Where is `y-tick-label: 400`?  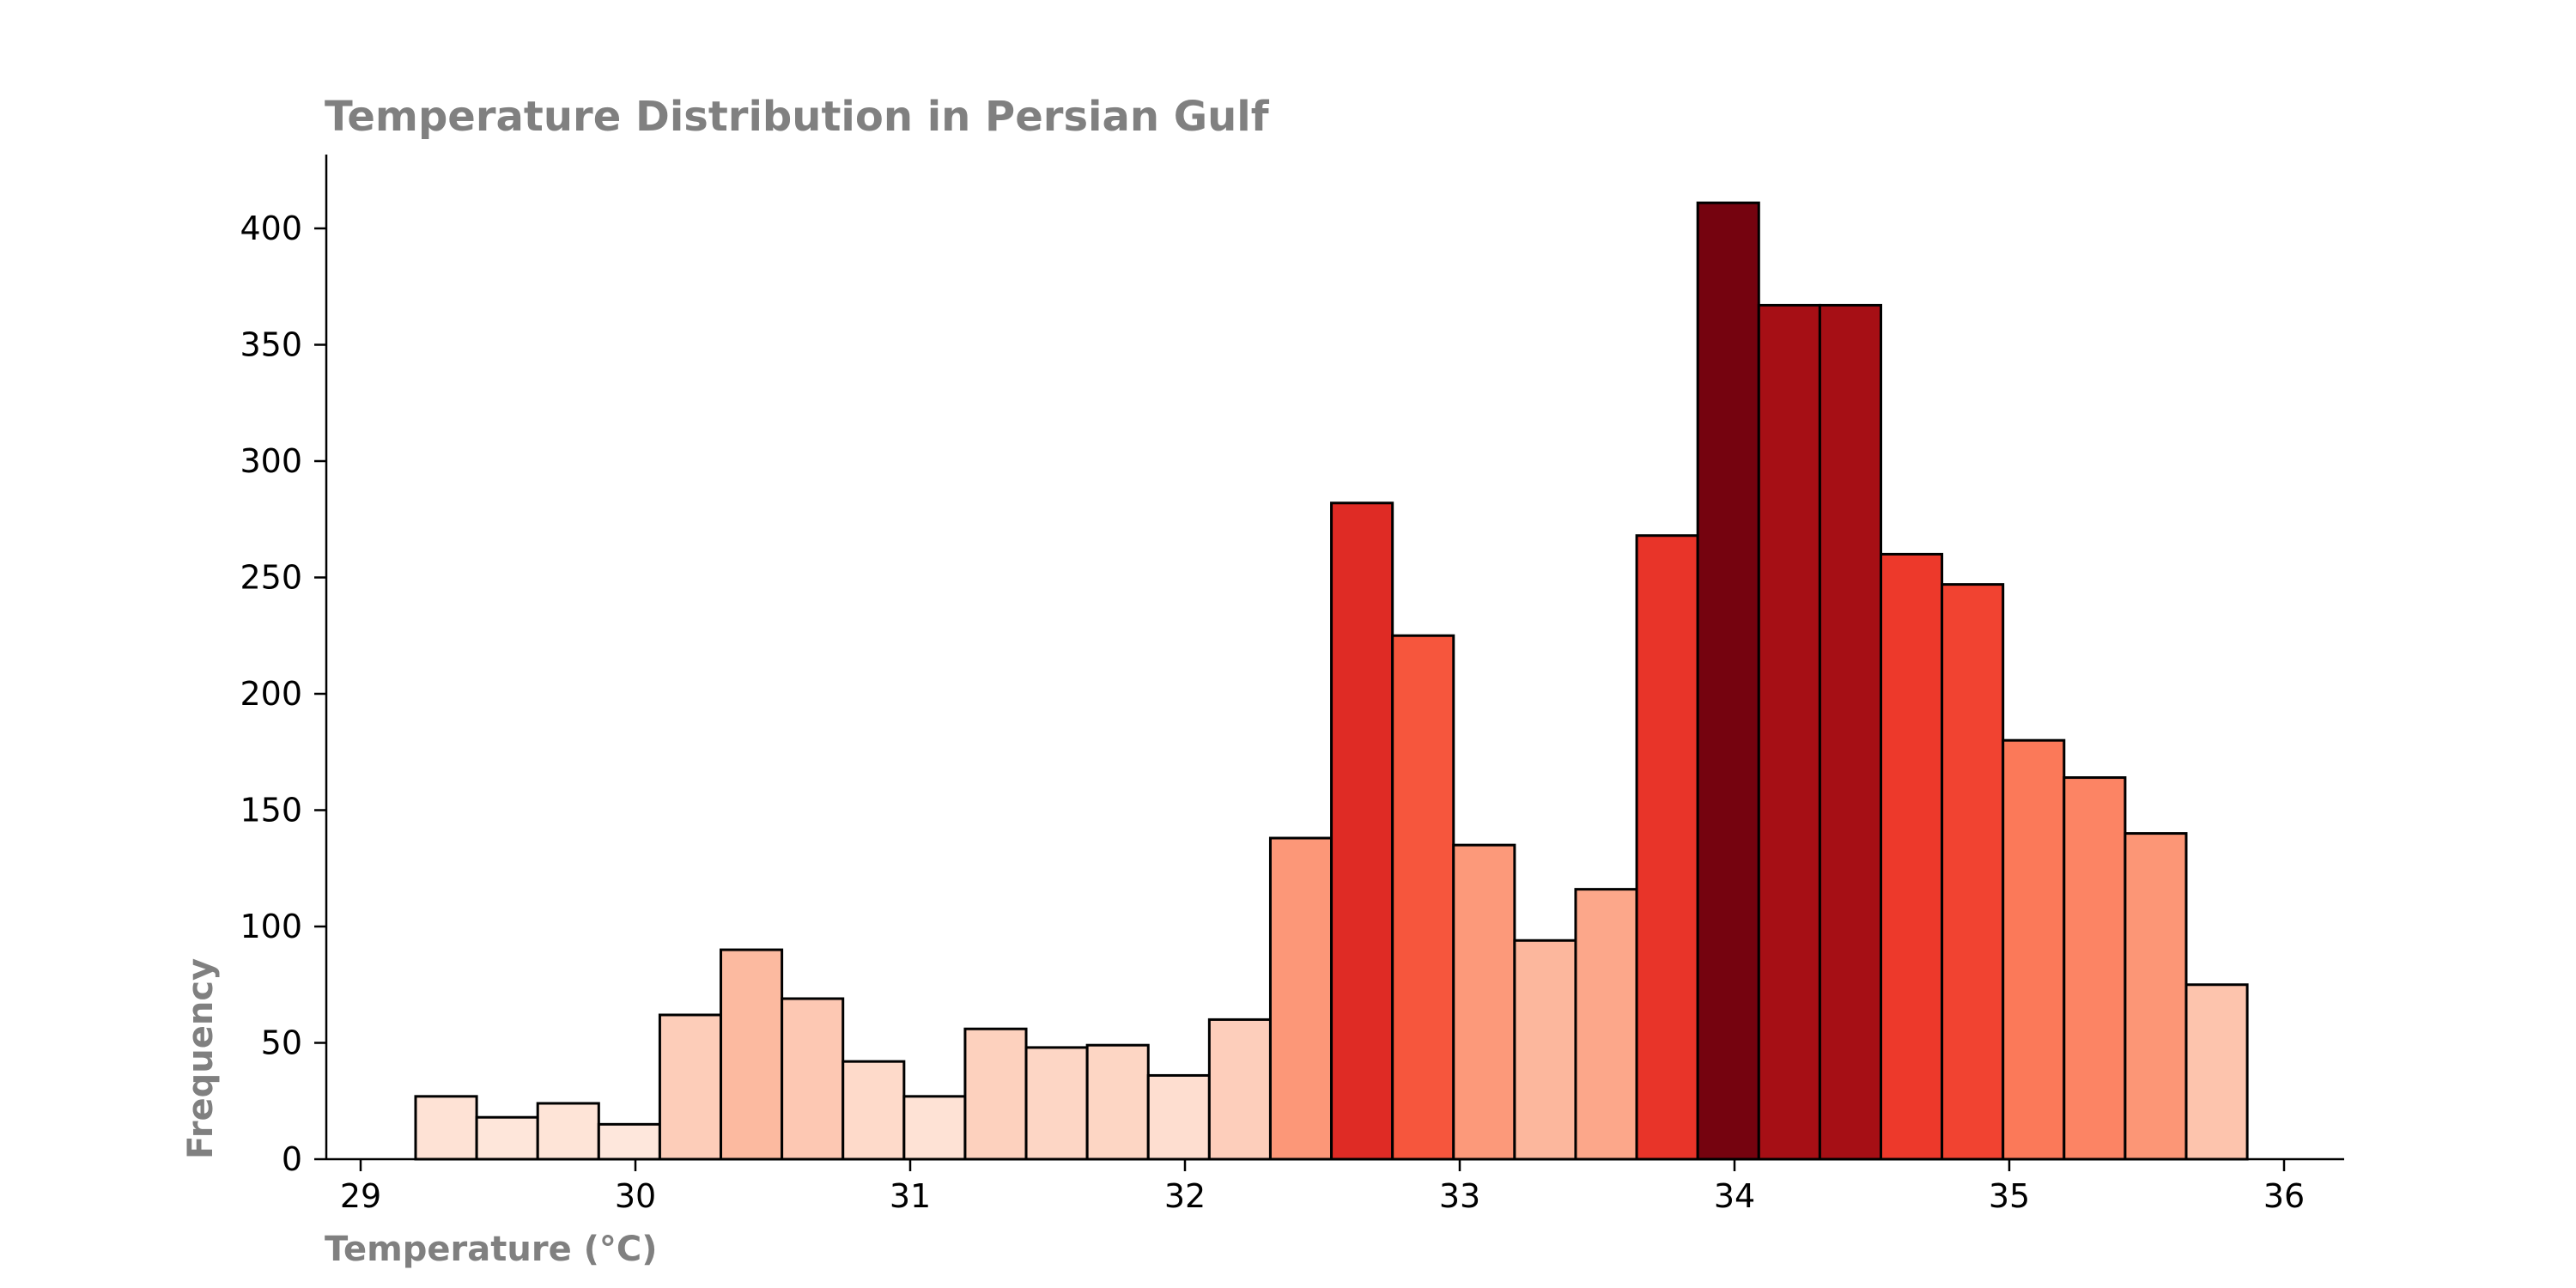 y-tick-label: 400 is located at coordinates (271, 229).